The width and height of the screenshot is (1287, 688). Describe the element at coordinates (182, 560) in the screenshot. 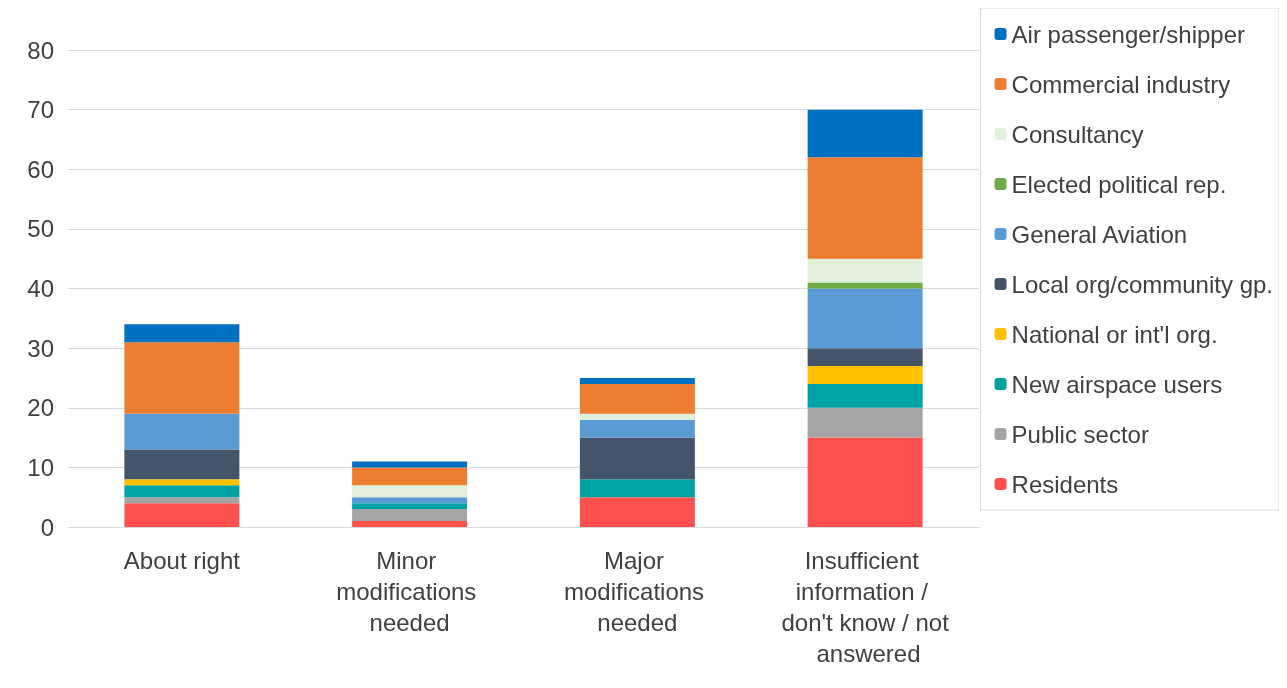

I see `x-tick-label: About right` at that location.